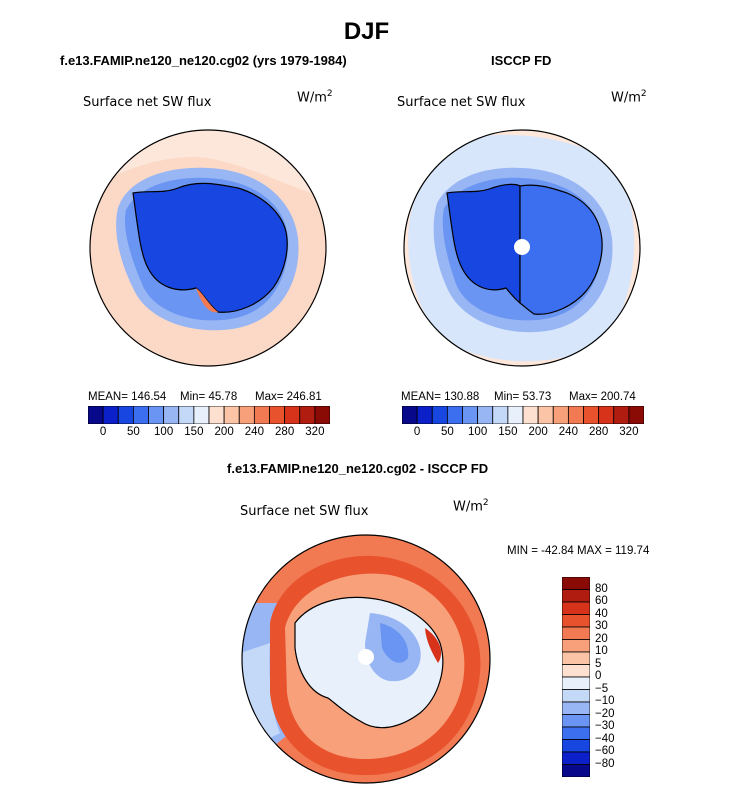 The width and height of the screenshot is (733, 789). I want to click on right-colorbar-tick-label: 200, so click(538, 432).